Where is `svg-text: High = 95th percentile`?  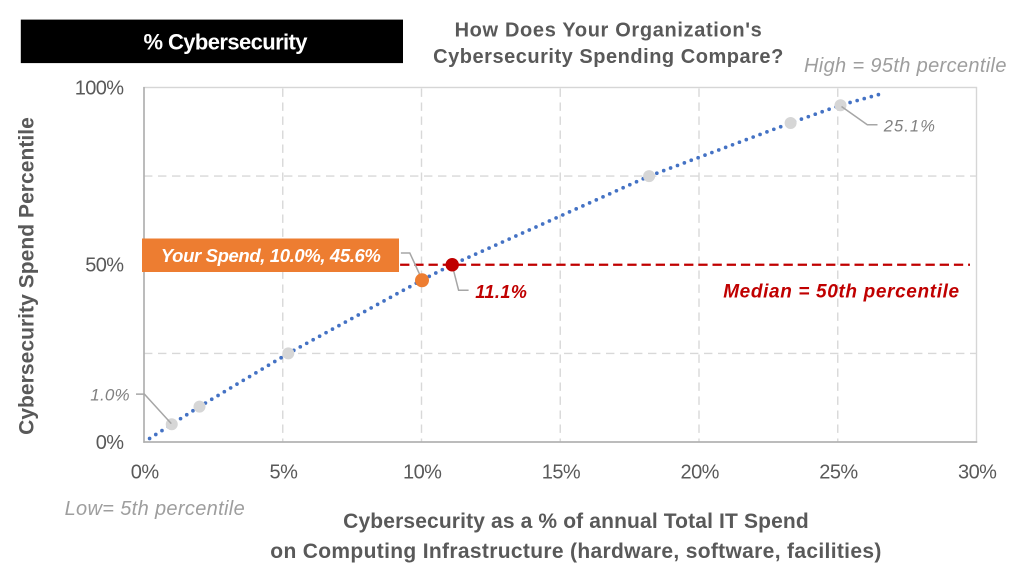
svg-text: High = 95th percentile is located at coordinates (905, 66).